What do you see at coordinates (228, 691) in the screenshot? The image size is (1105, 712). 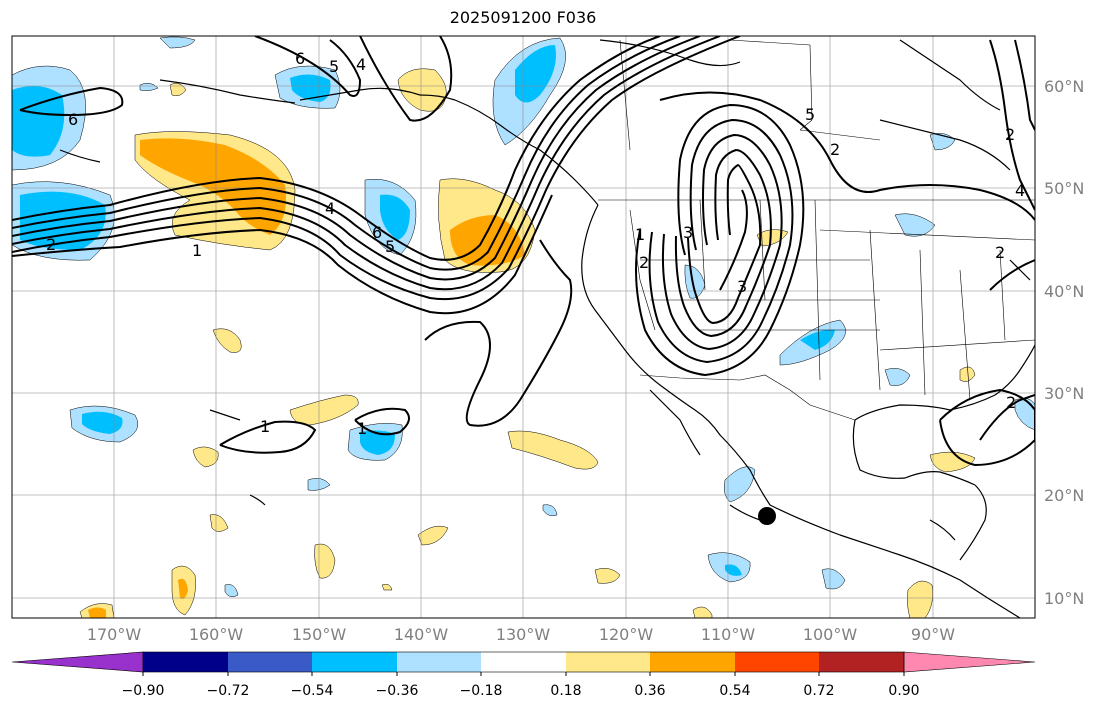 I see `colorbar-tick: −0.72` at bounding box center [228, 691].